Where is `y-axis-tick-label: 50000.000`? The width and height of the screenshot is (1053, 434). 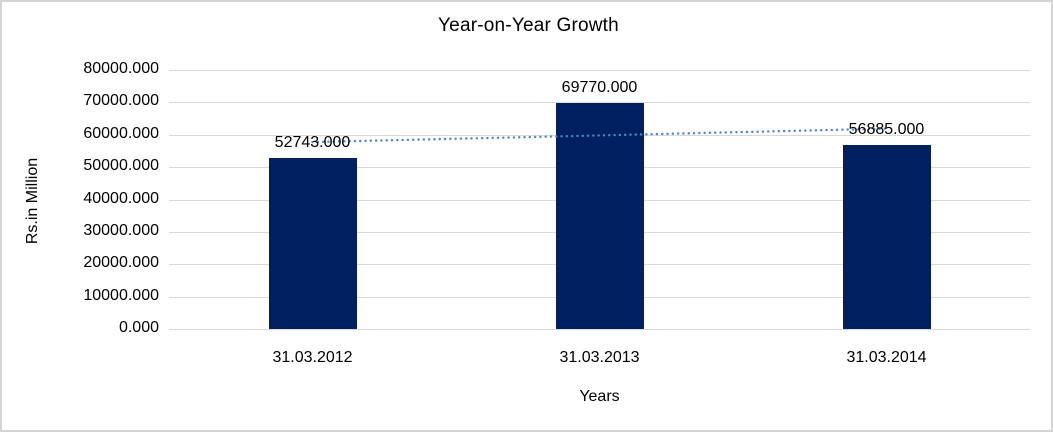
y-axis-tick-label: 50000.000 is located at coordinates (121, 166).